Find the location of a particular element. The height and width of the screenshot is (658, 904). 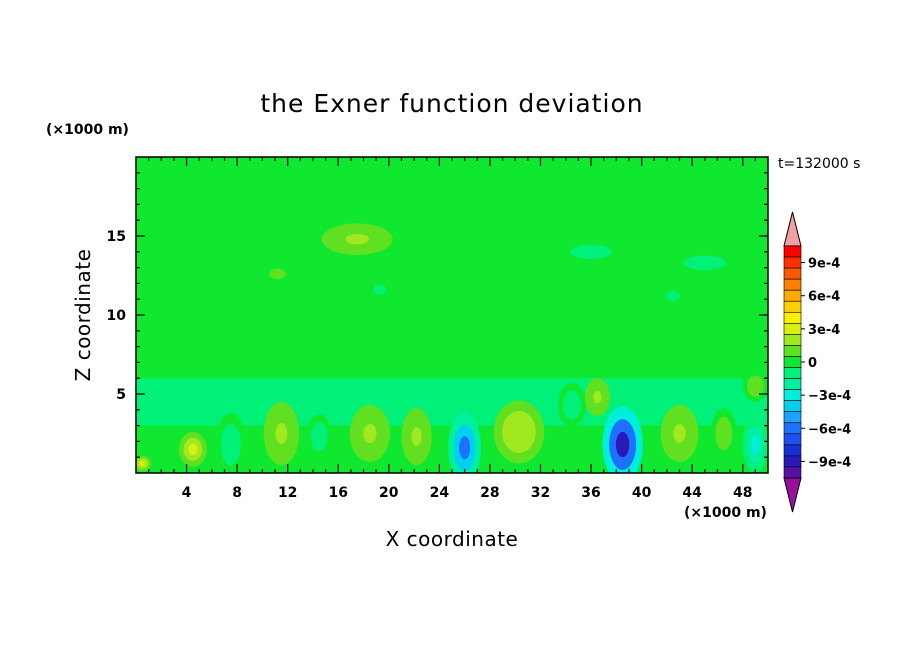

colorbar-tick-label: 3e-4 is located at coordinates (824, 330).